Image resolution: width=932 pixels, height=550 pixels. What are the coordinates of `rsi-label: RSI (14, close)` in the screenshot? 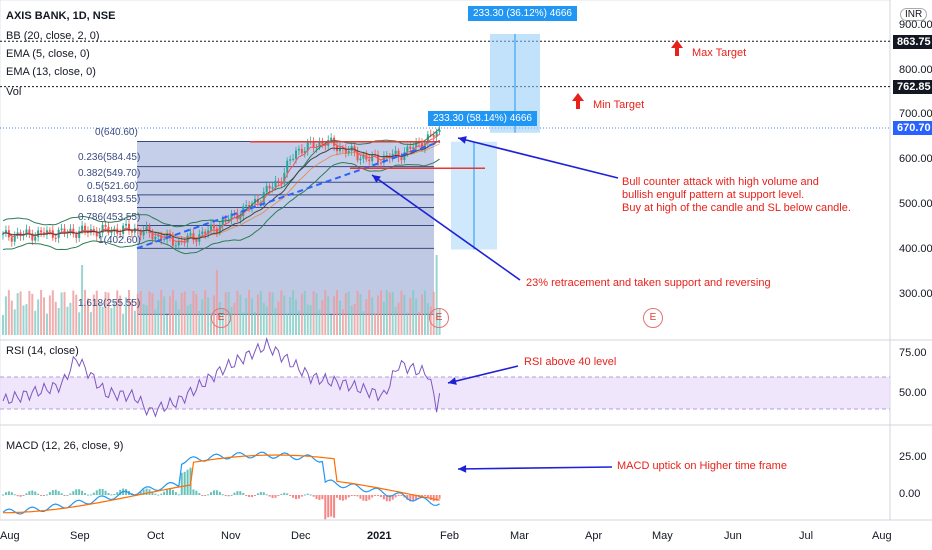 It's located at (42, 351).